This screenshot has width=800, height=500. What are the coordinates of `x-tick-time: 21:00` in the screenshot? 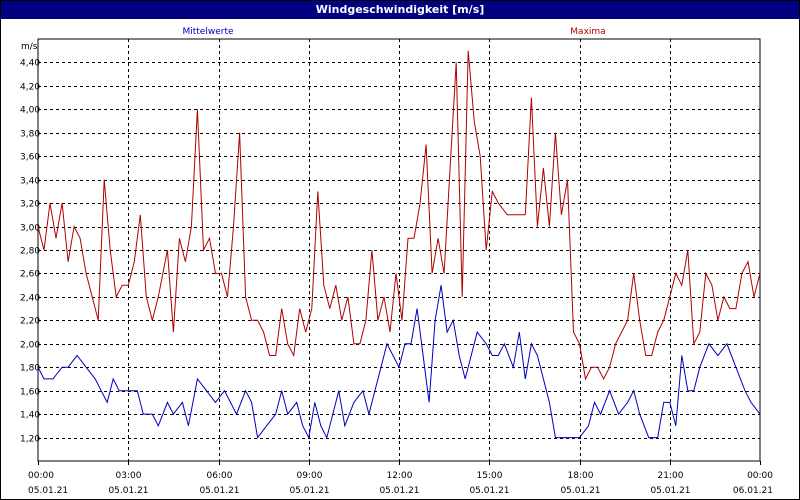 It's located at (671, 476).